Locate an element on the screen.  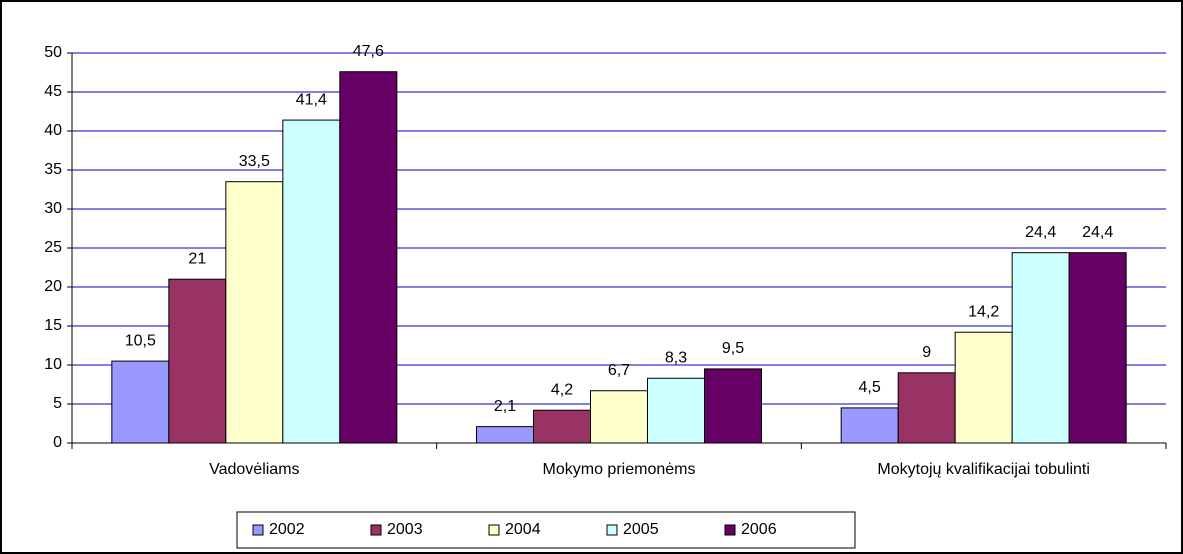
data-label: 21 is located at coordinates (197, 258).